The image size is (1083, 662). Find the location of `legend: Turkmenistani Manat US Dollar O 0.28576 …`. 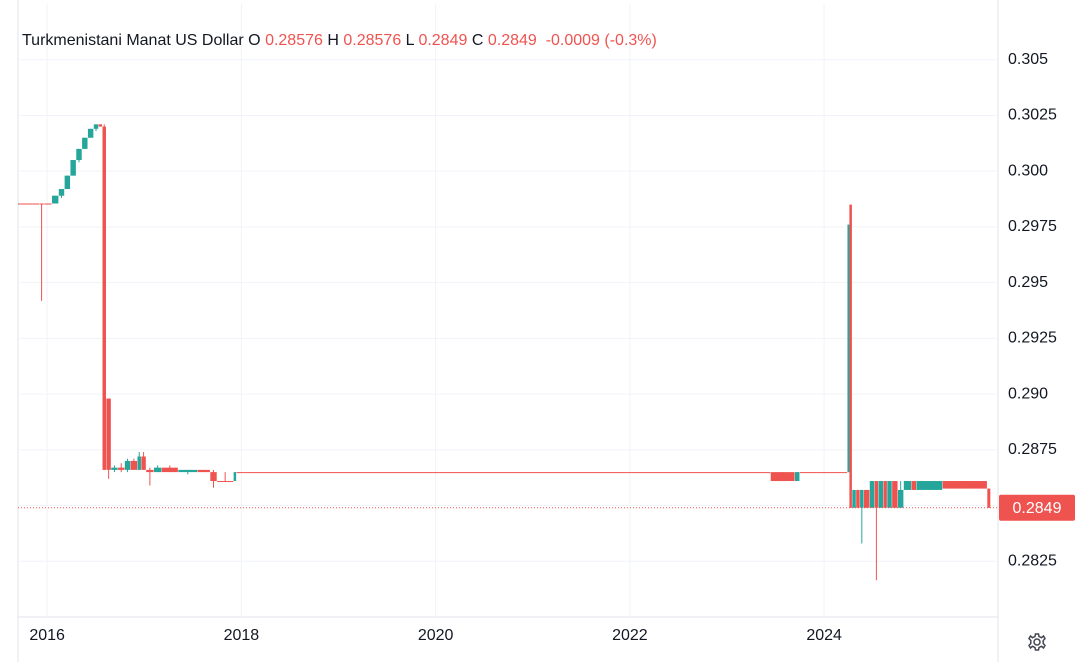

legend: Turkmenistani Manat US Dollar O 0.28576 … is located at coordinates (341, 41).